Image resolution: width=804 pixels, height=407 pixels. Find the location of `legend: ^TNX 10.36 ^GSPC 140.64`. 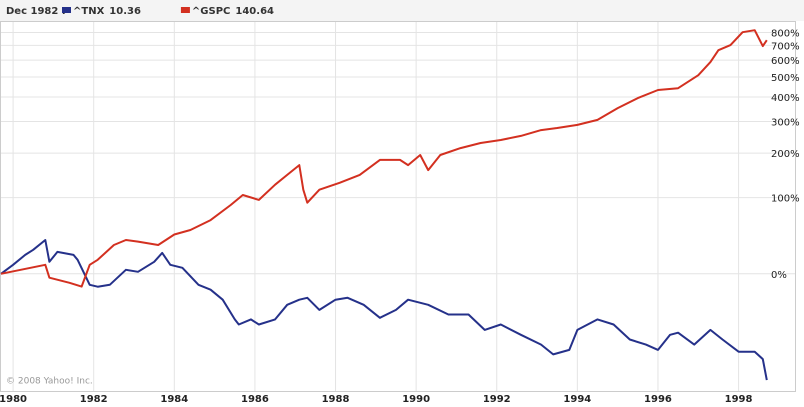

legend: ^TNX 10.36 ^GSPC 140.64 is located at coordinates (168, 11).